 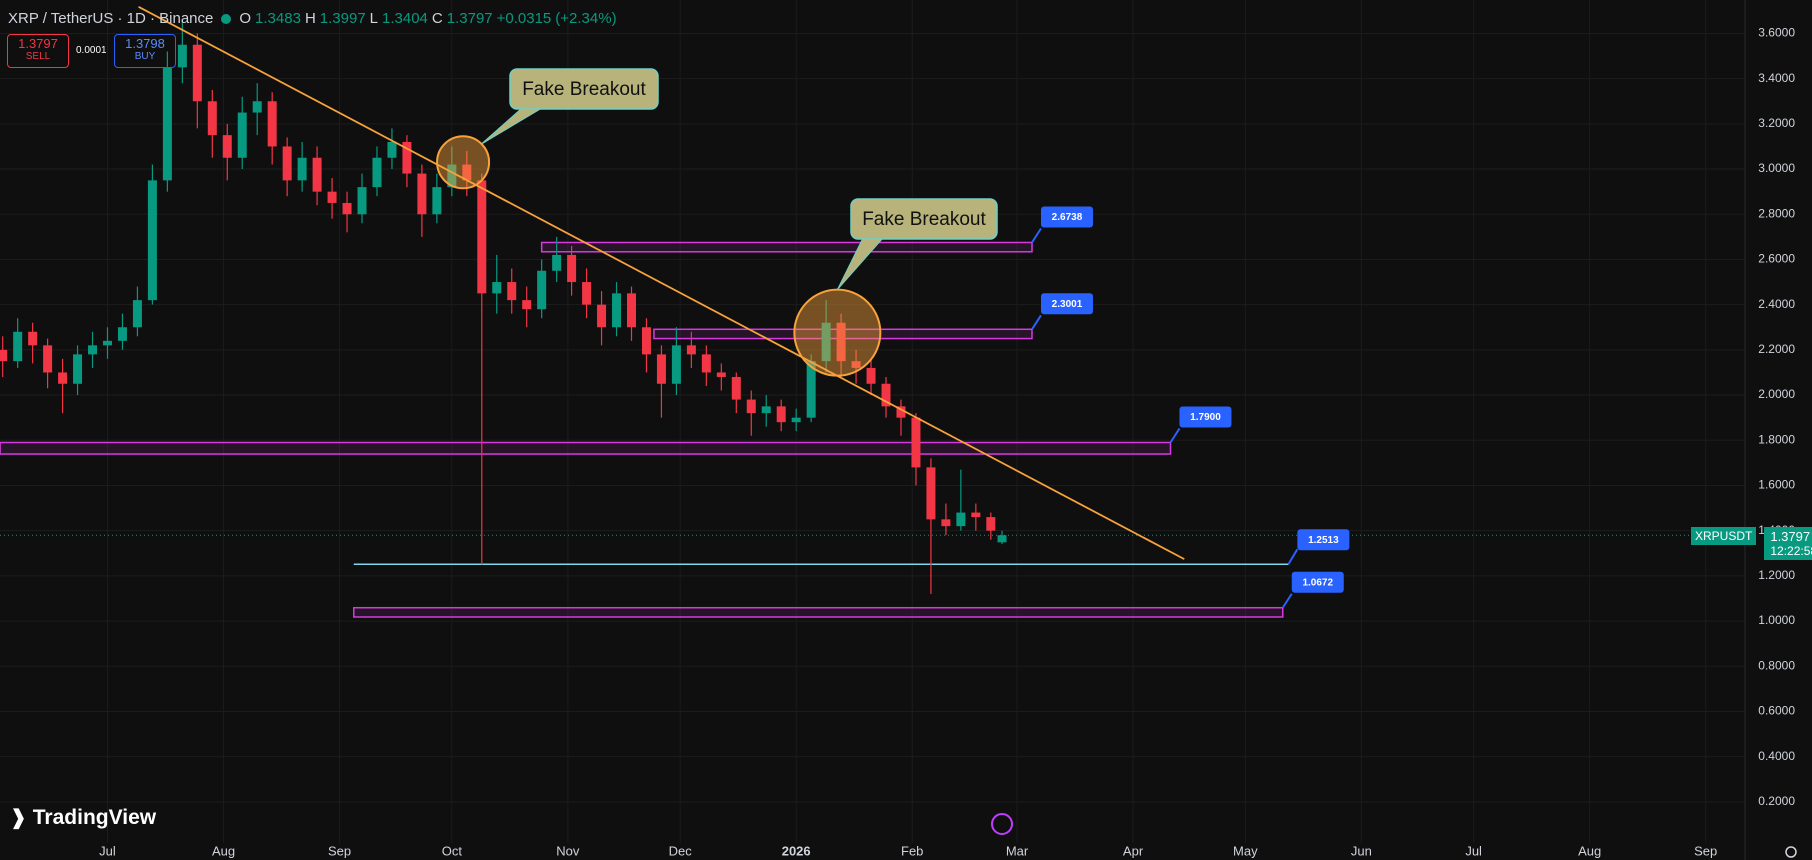 I want to click on buy-label: BUY, so click(x=145, y=56).